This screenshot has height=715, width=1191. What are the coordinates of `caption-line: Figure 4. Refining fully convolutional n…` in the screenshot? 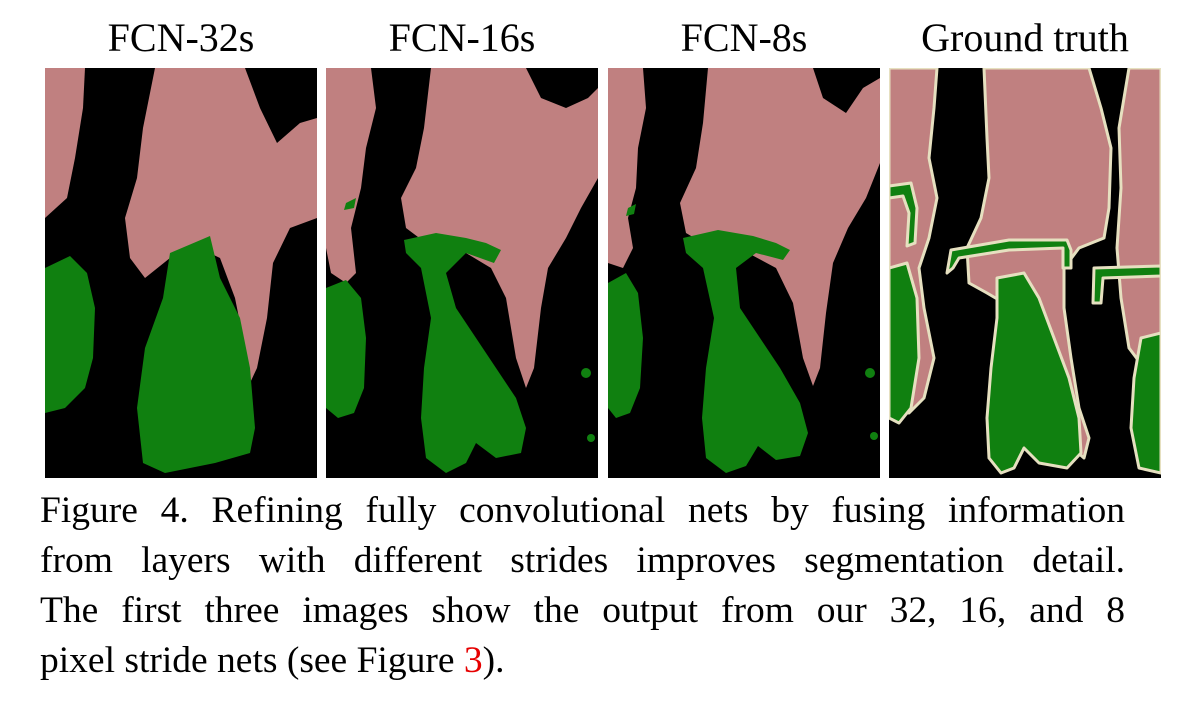 It's located at (582, 510).